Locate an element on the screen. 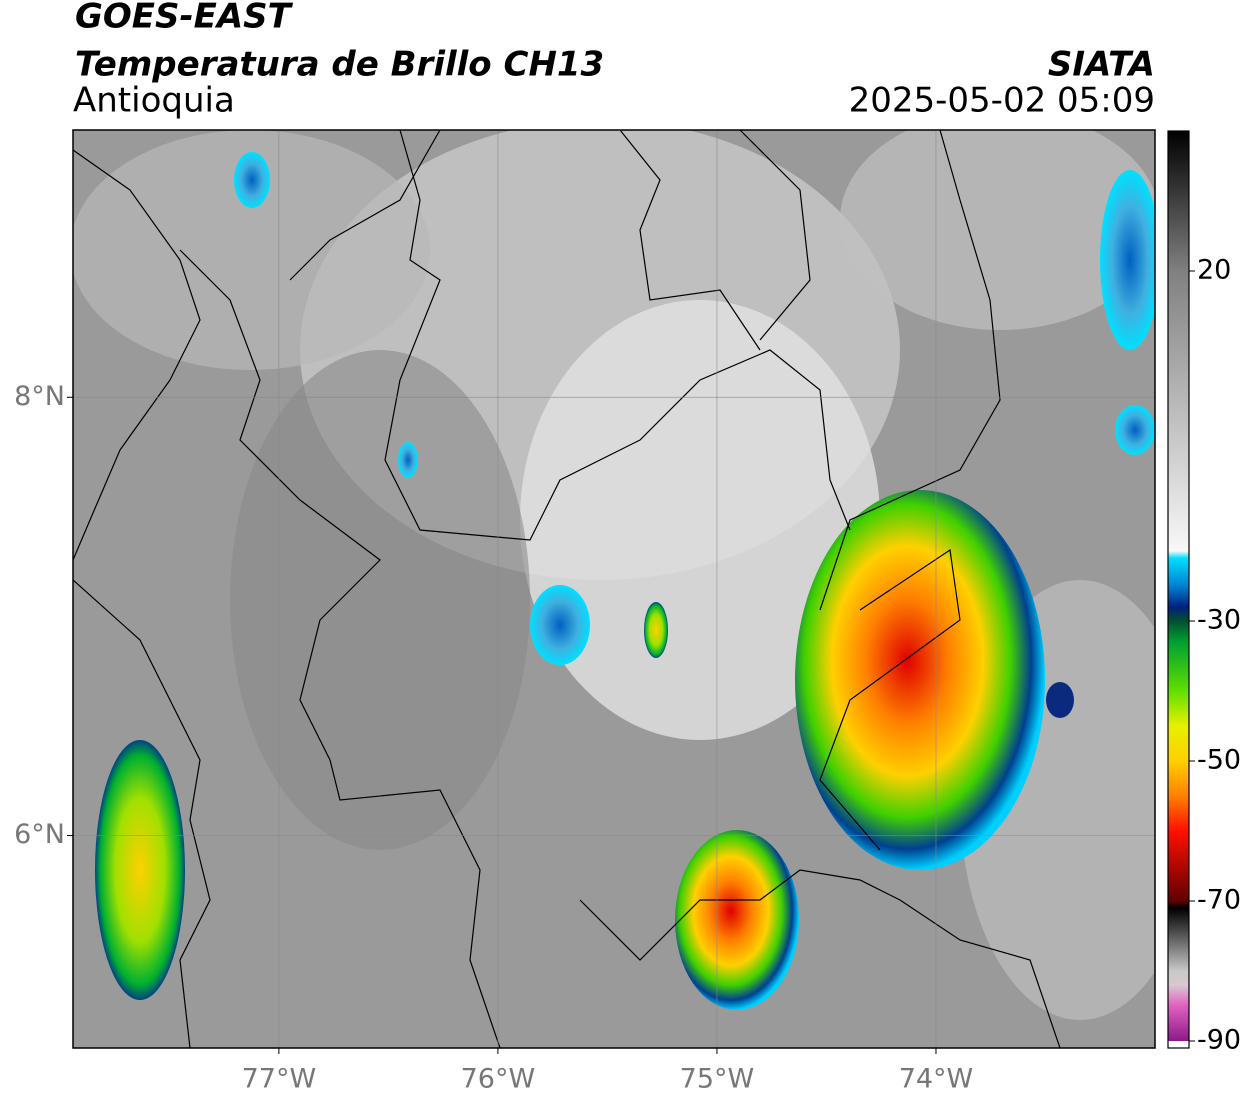  colorbar-tick-label: -50 is located at coordinates (1219, 760).